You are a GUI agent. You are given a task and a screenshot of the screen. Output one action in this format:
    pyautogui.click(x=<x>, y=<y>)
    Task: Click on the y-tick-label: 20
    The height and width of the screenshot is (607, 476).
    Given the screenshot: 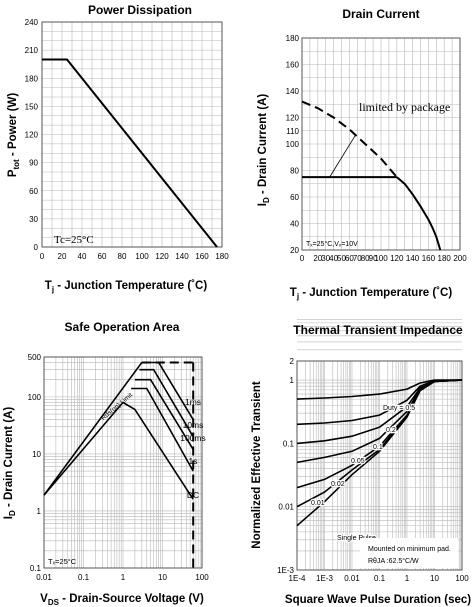 What is the action you would take?
    pyautogui.click(x=294, y=250)
    